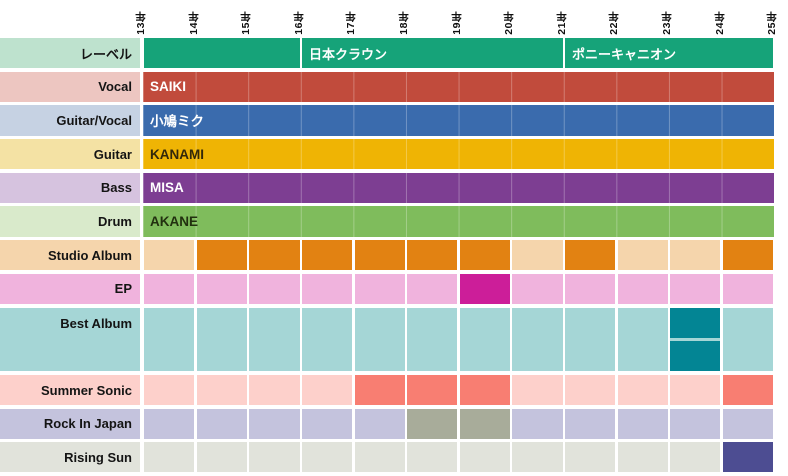  I want to click on axis-year-label: 24年, so click(719, 23).